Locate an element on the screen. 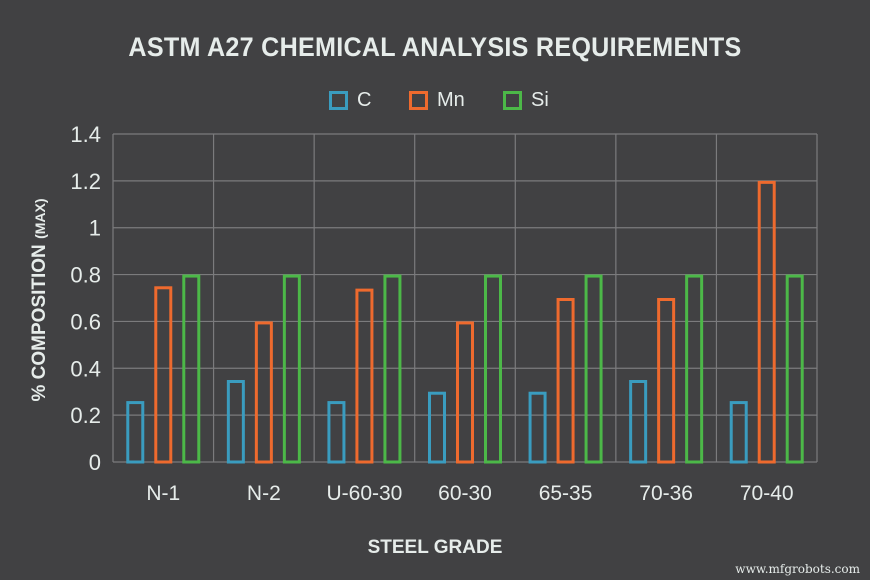 The image size is (870, 580). x-tick-label: N-1 is located at coordinates (163, 493).